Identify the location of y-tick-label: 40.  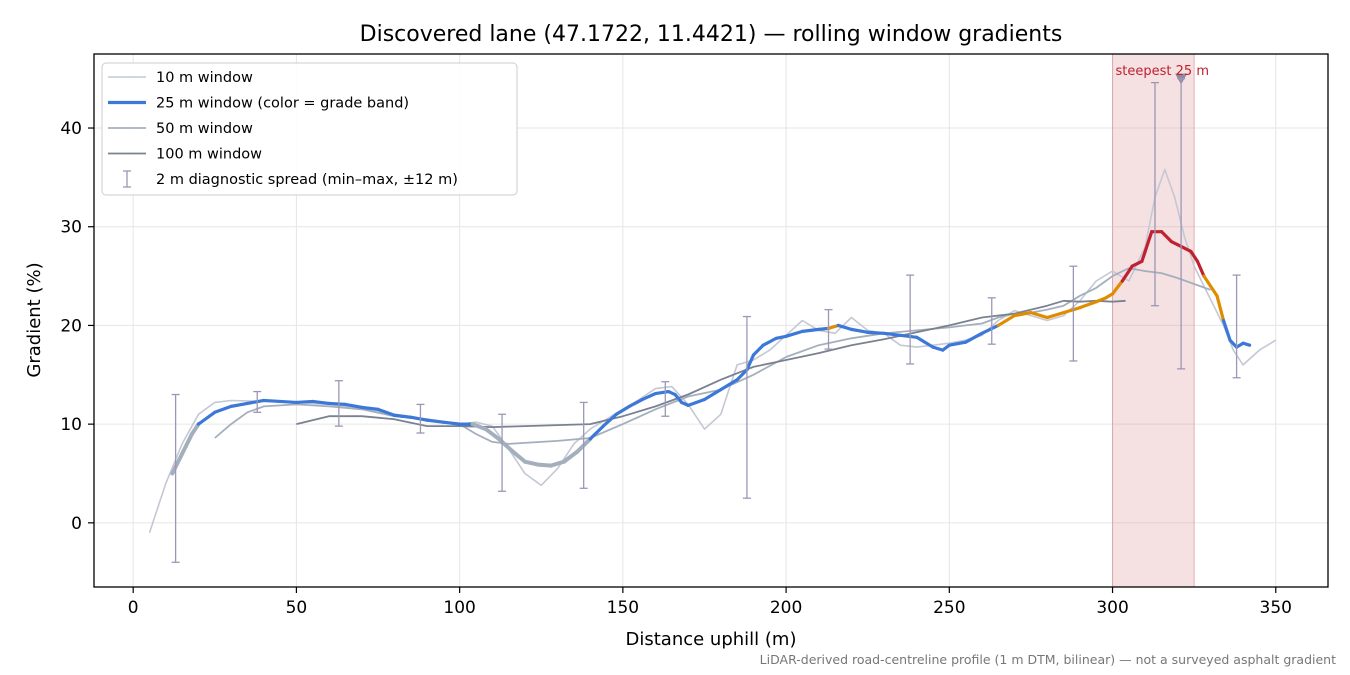
(71, 129).